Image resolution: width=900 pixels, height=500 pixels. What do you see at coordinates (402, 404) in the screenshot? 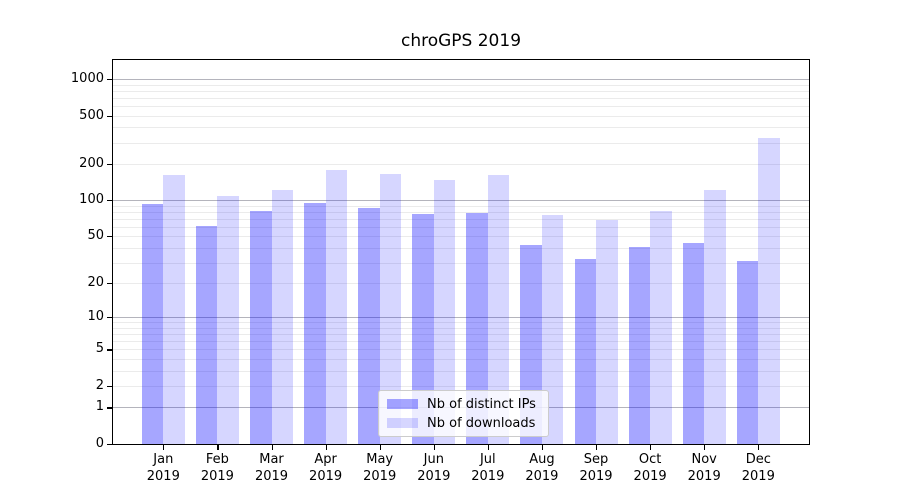
I see `legend-swatch-distinct-ips` at bounding box center [402, 404].